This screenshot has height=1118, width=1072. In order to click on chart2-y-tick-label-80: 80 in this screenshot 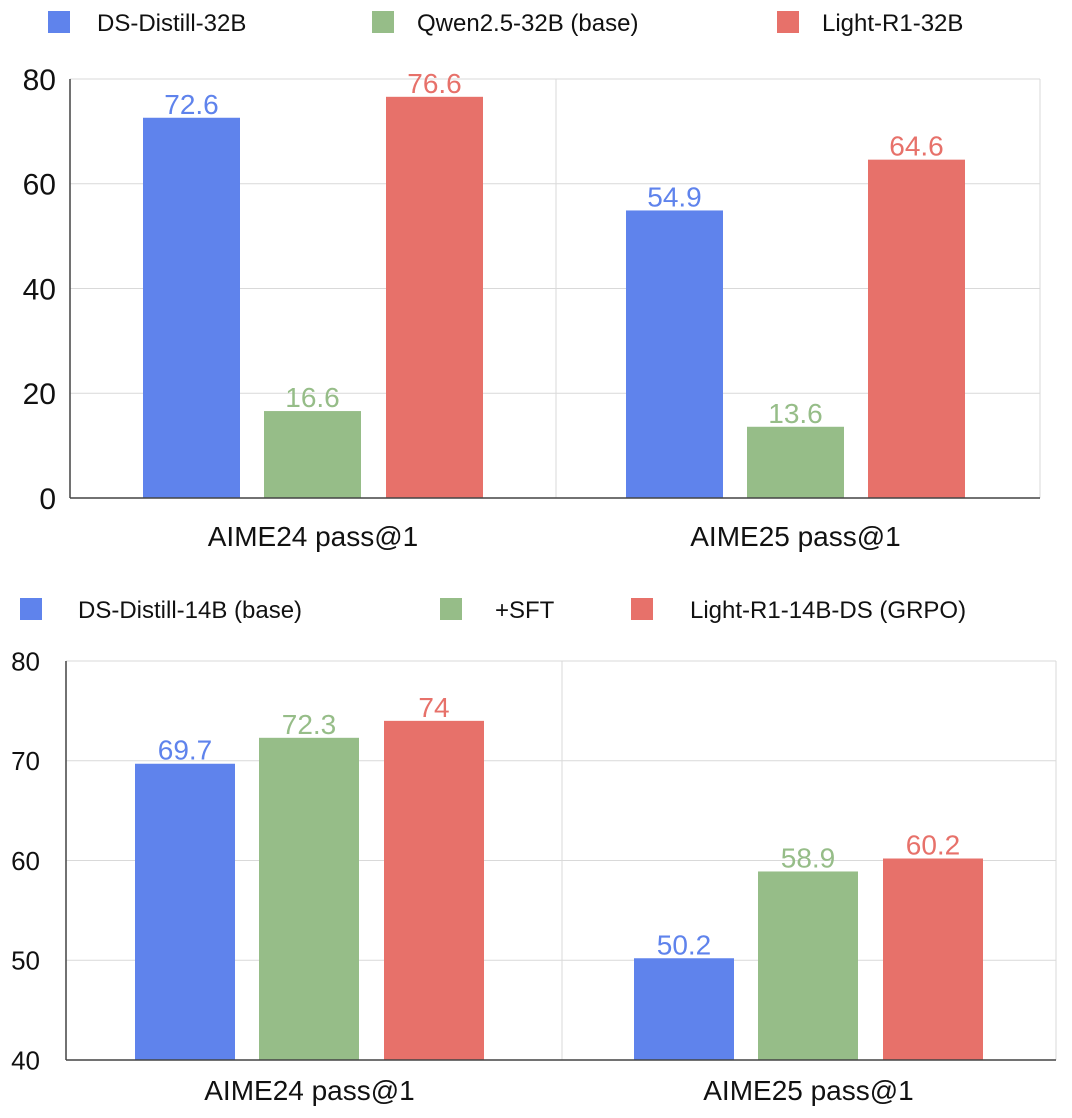, I will do `click(25, 661)`.